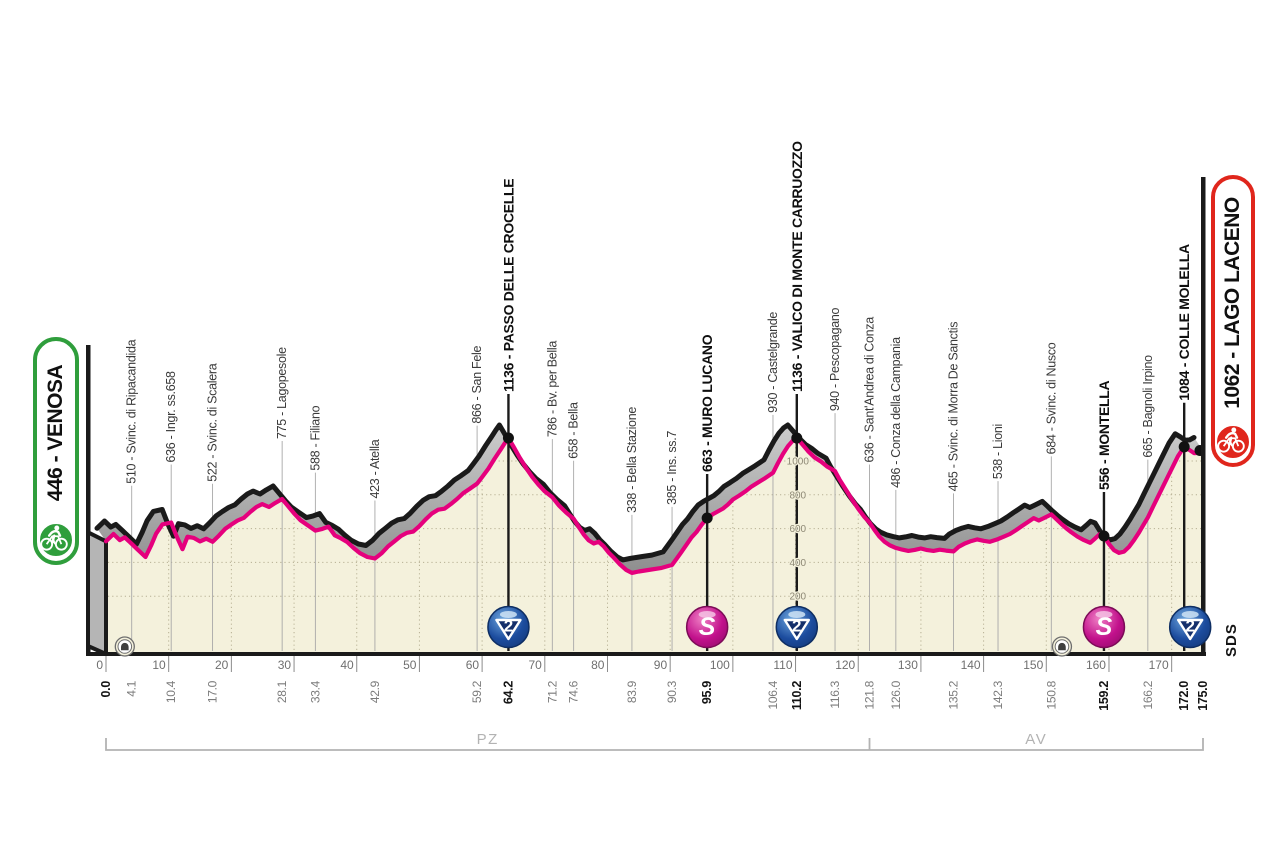 This screenshot has height=852, width=1280. I want to click on svg-text: 166.2, so click(1148, 694).